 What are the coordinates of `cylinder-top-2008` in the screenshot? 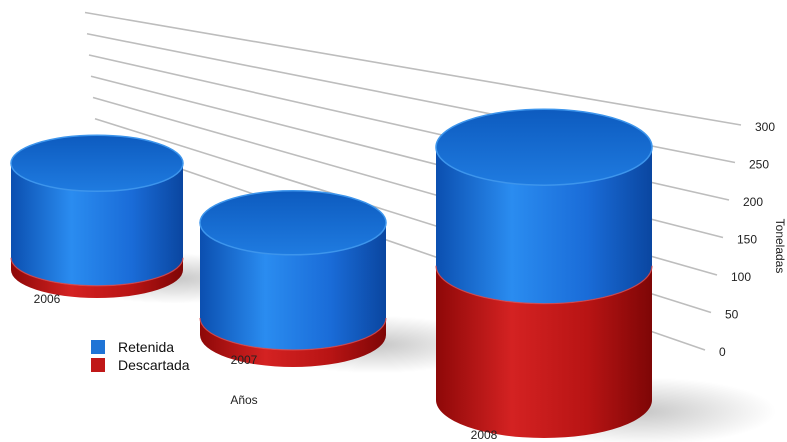 It's located at (544, 147).